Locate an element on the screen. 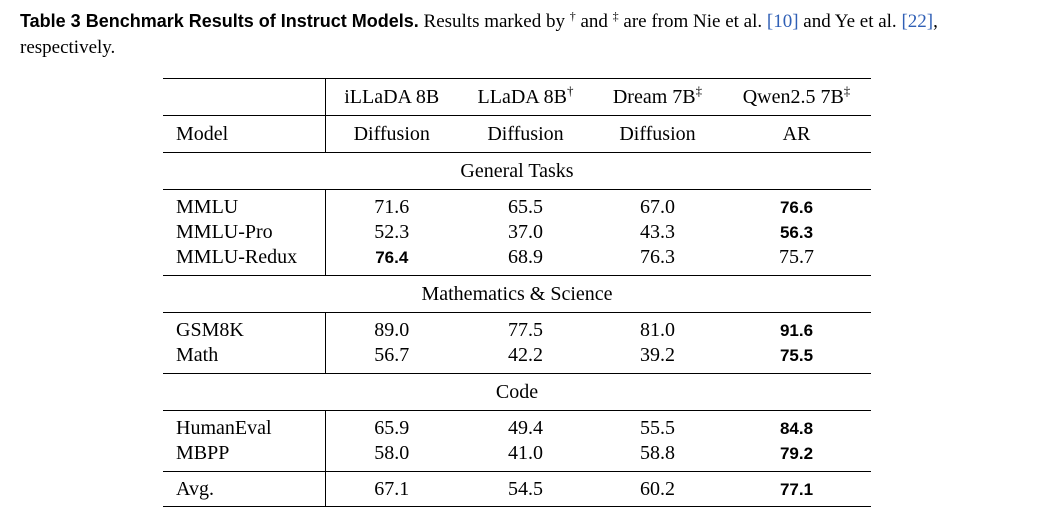 The image size is (1044, 519). average-row: Avg. 67.1 54.5 60.2 77.1 is located at coordinates (517, 489).